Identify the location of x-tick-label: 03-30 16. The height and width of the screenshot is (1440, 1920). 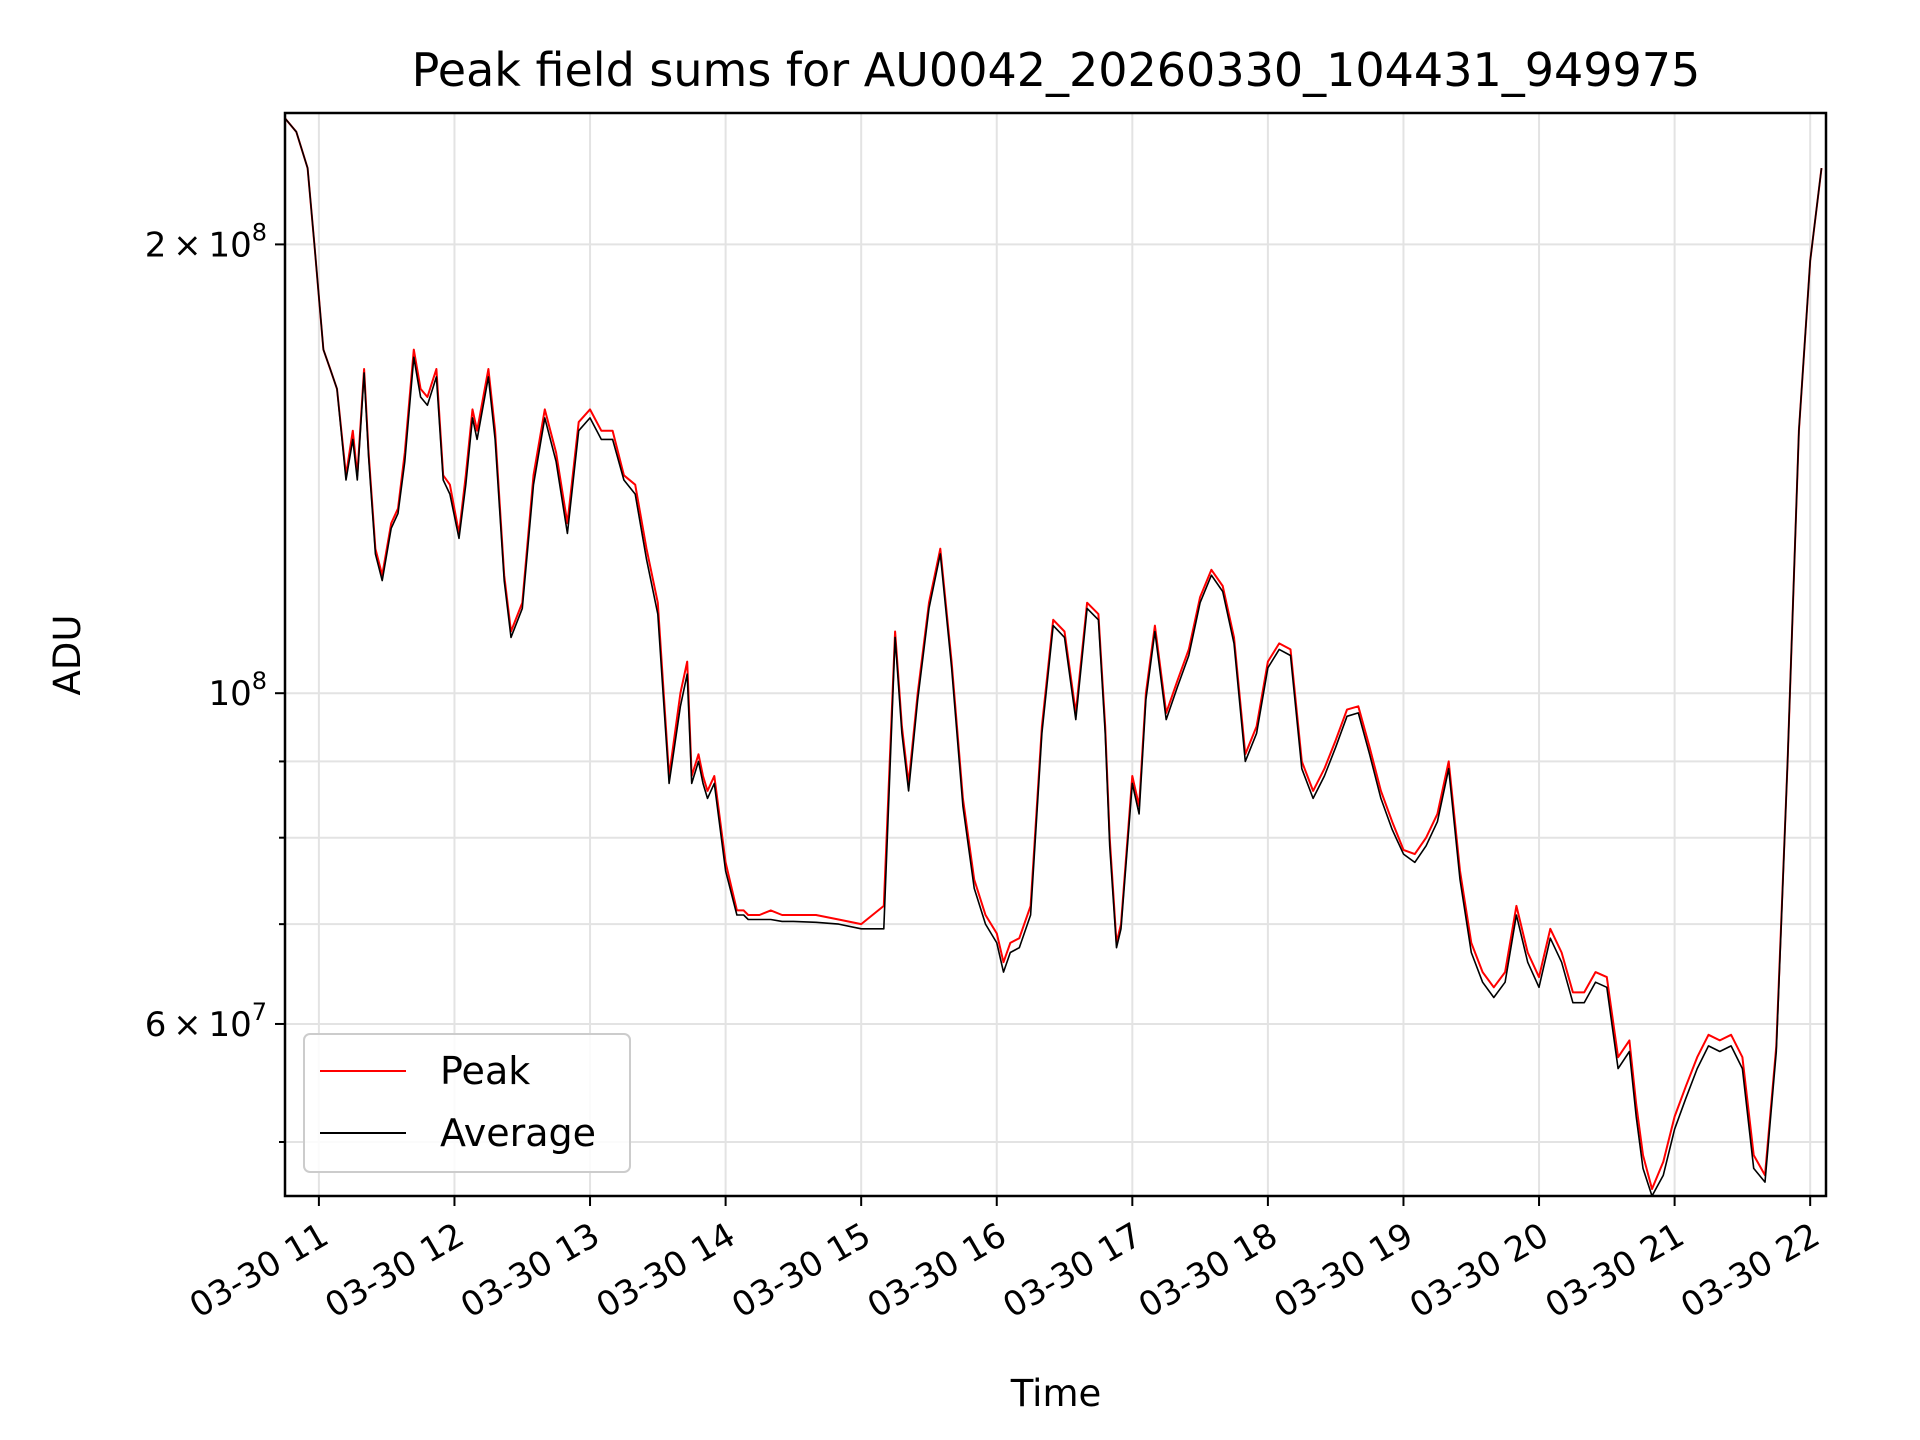
(937, 1270).